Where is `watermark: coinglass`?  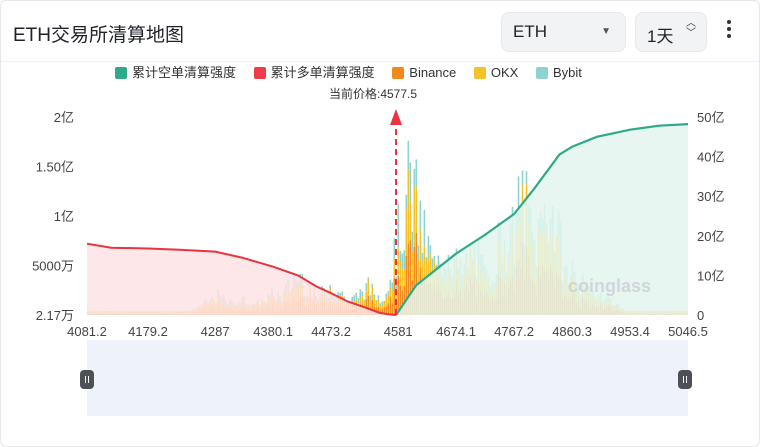 watermark: coinglass is located at coordinates (609, 286).